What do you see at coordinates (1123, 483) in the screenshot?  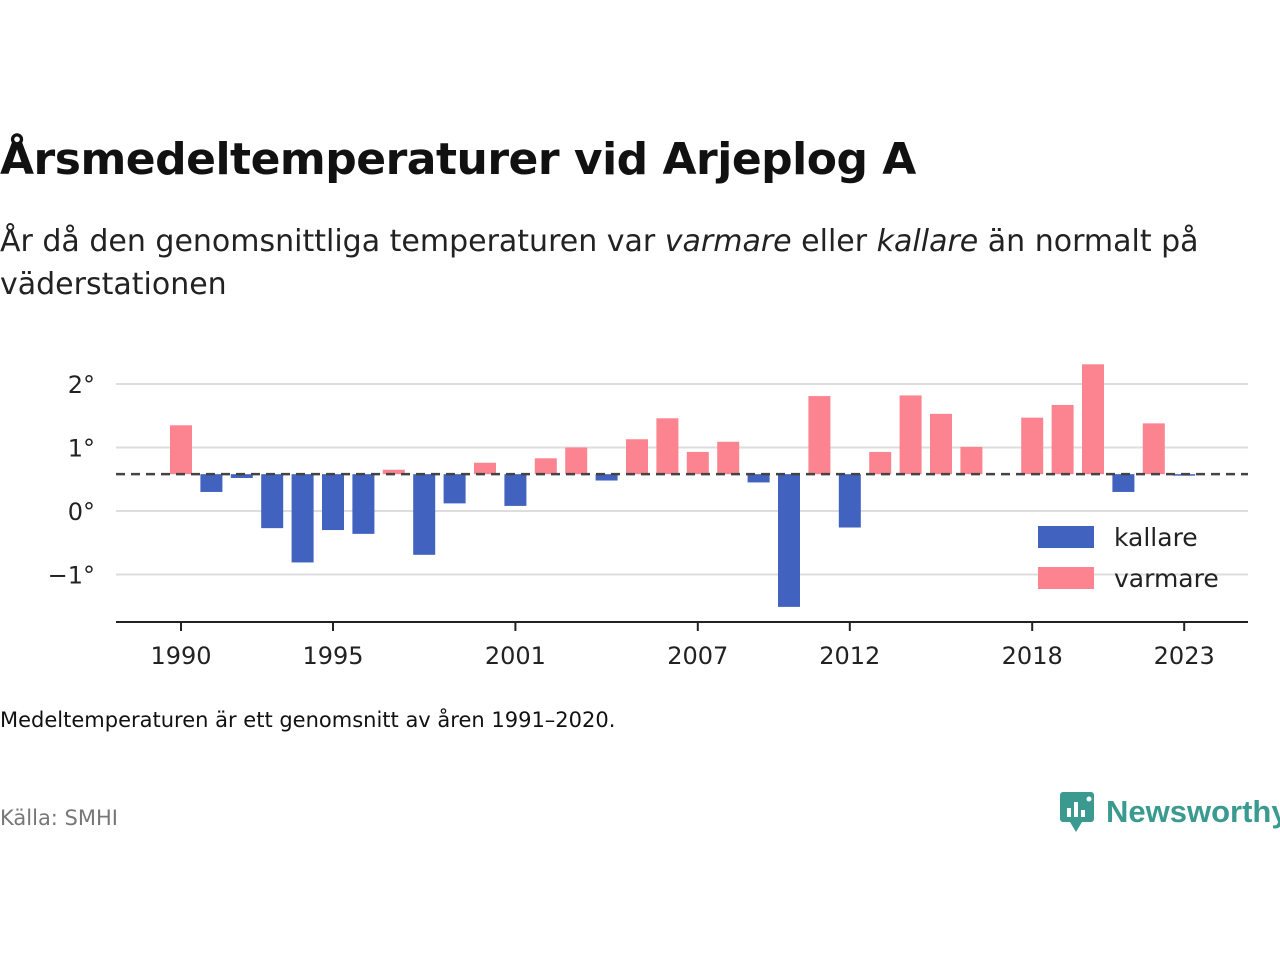 I see `bar-2021` at bounding box center [1123, 483].